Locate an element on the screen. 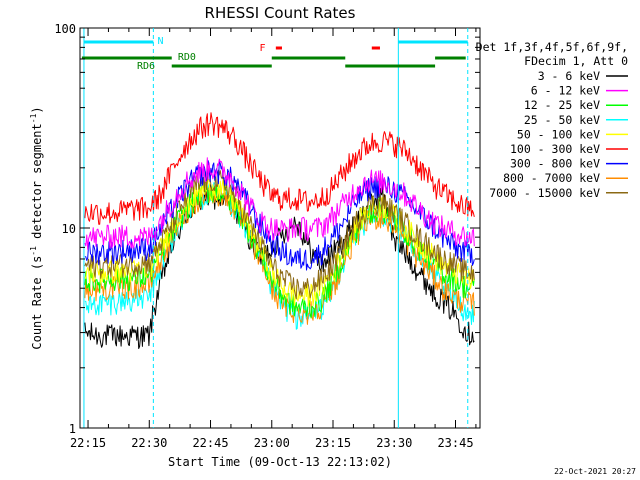 The image size is (640, 480). x-tick-label-6: 23:45 is located at coordinates (455, 443).